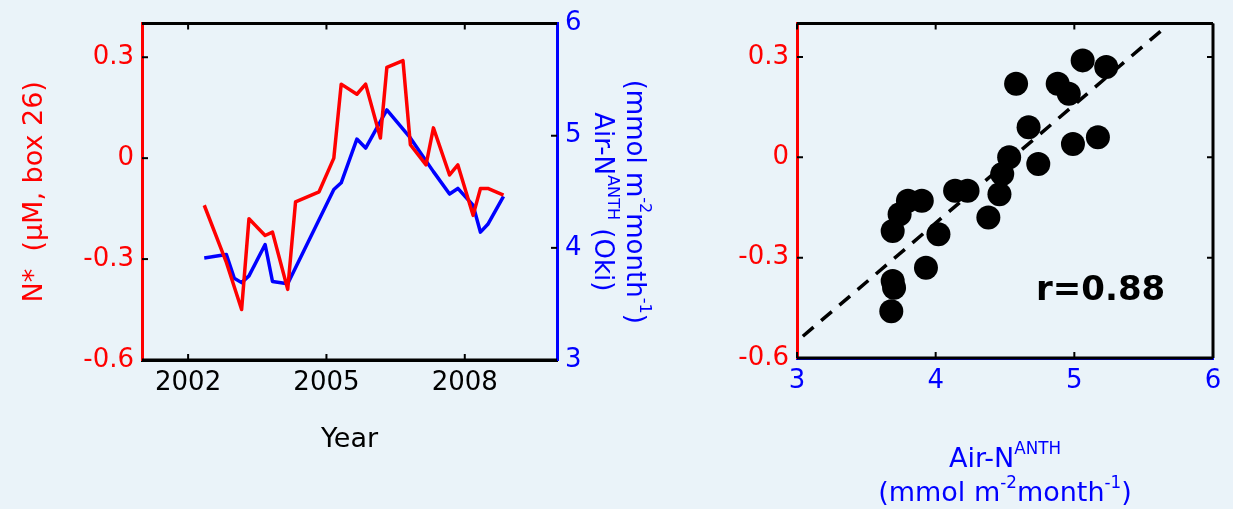 This screenshot has height=509, width=1233. What do you see at coordinates (1101, 287) in the screenshot?
I see `annotation: r=0.88` at bounding box center [1101, 287].